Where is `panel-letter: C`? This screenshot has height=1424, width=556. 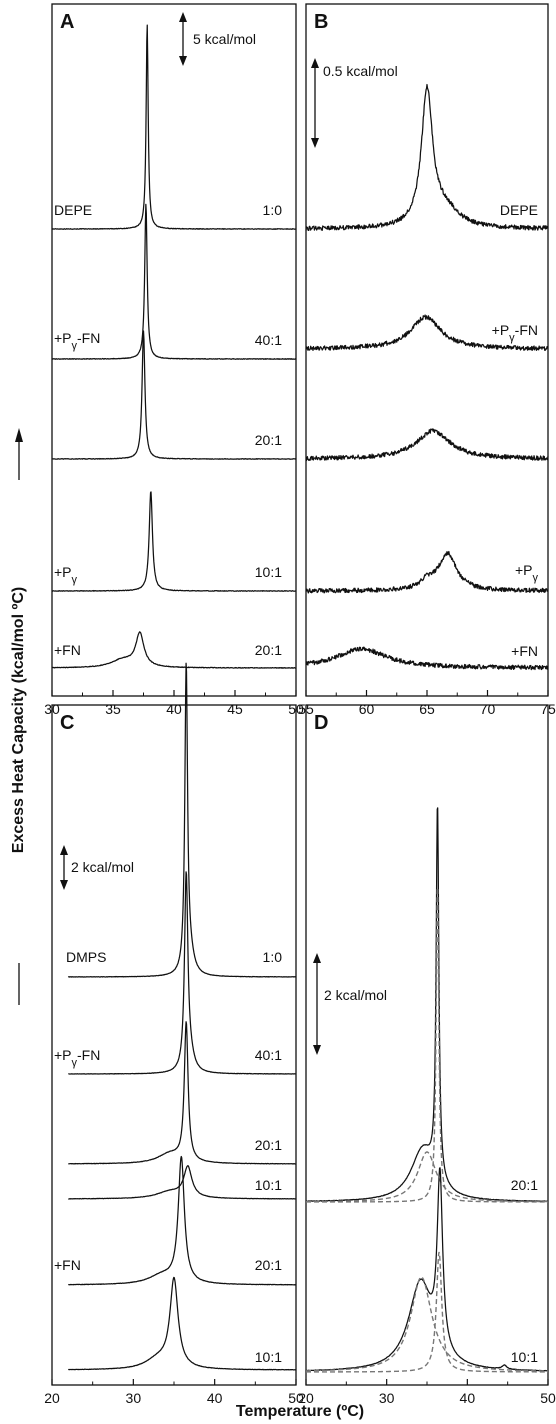
panel-letter: C is located at coordinates (67, 723).